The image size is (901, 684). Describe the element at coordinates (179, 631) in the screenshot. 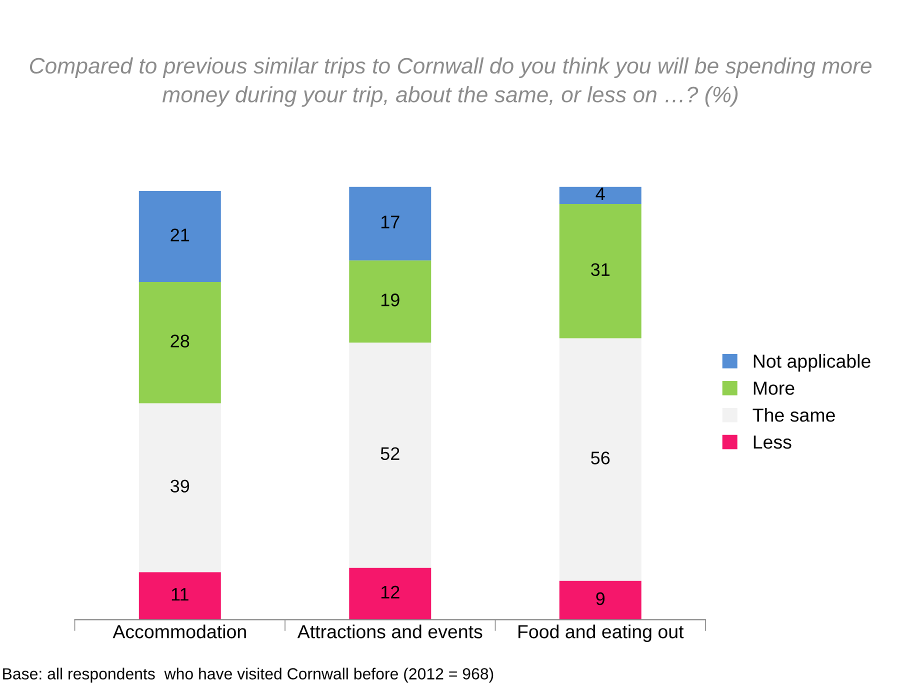

I see `x-tick-label: Accommodation` at that location.